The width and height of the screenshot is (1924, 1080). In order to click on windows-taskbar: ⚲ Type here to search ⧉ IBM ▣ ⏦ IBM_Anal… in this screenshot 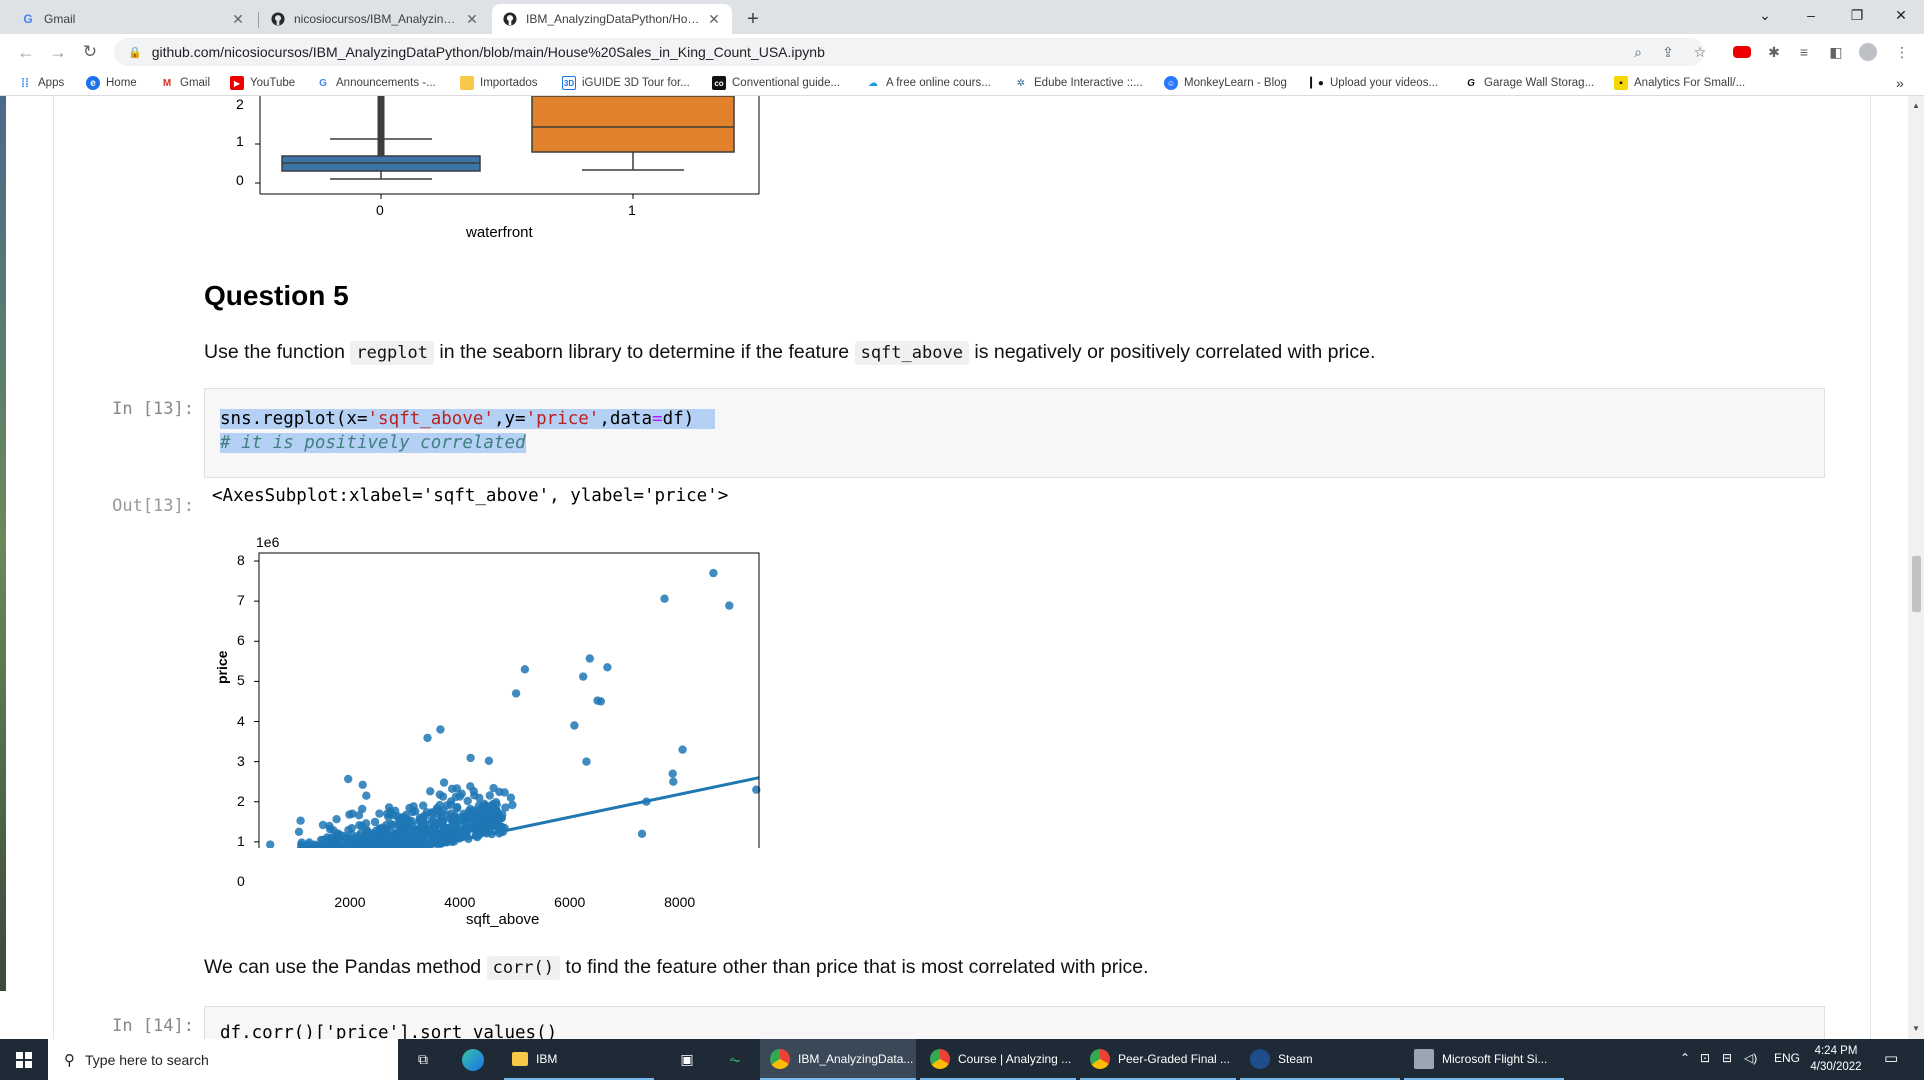, I will do `click(962, 1059)`.